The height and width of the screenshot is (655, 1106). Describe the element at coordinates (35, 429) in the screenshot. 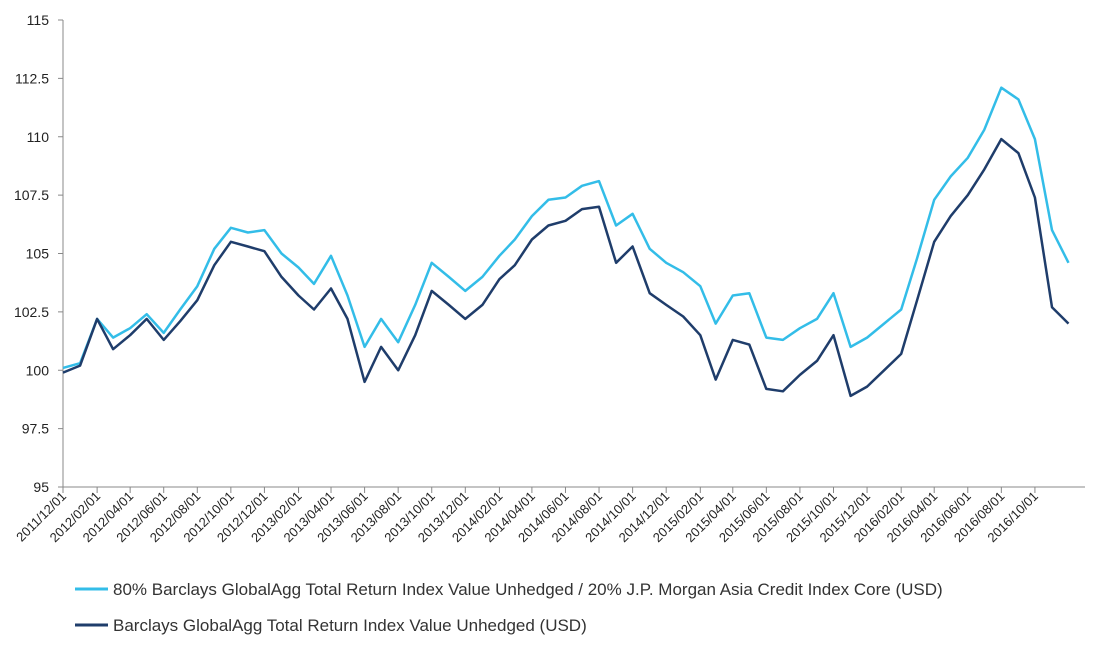

I see `y-tick-label: 97.5` at that location.